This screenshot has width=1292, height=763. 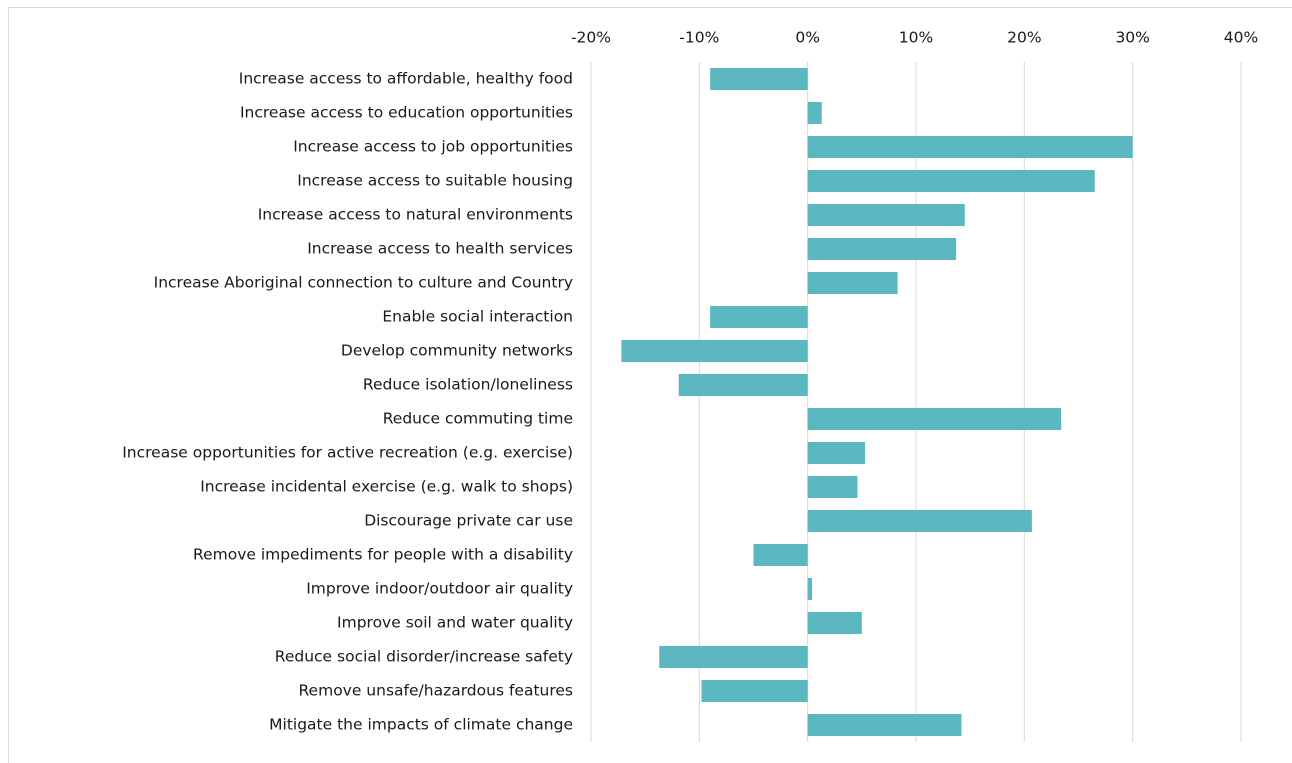 I want to click on category-label: Improve soil and water quality, so click(x=455, y=623).